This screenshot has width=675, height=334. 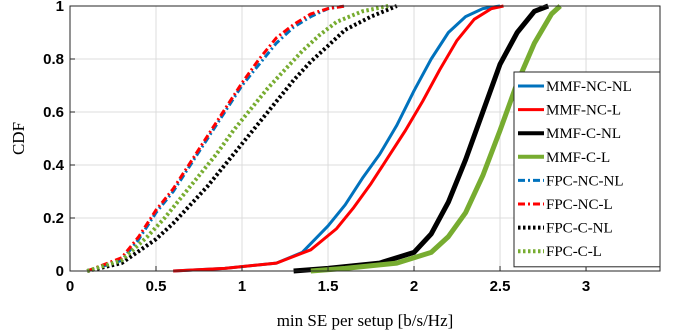 What do you see at coordinates (585, 181) in the screenshot?
I see `legend-label: FPC-NC-NL` at bounding box center [585, 181].